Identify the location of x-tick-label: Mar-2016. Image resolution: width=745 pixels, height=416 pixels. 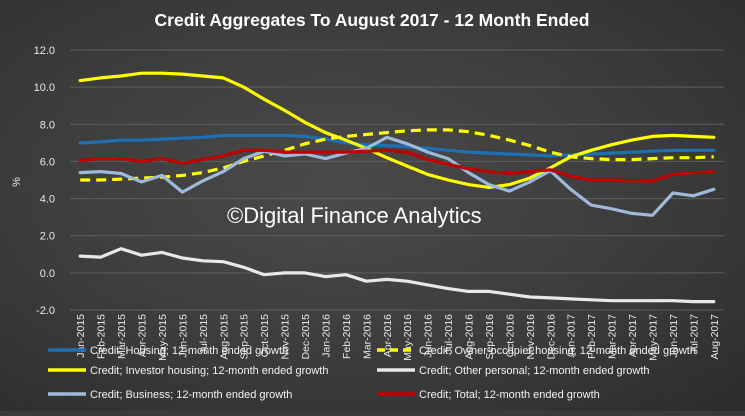
(367, 336).